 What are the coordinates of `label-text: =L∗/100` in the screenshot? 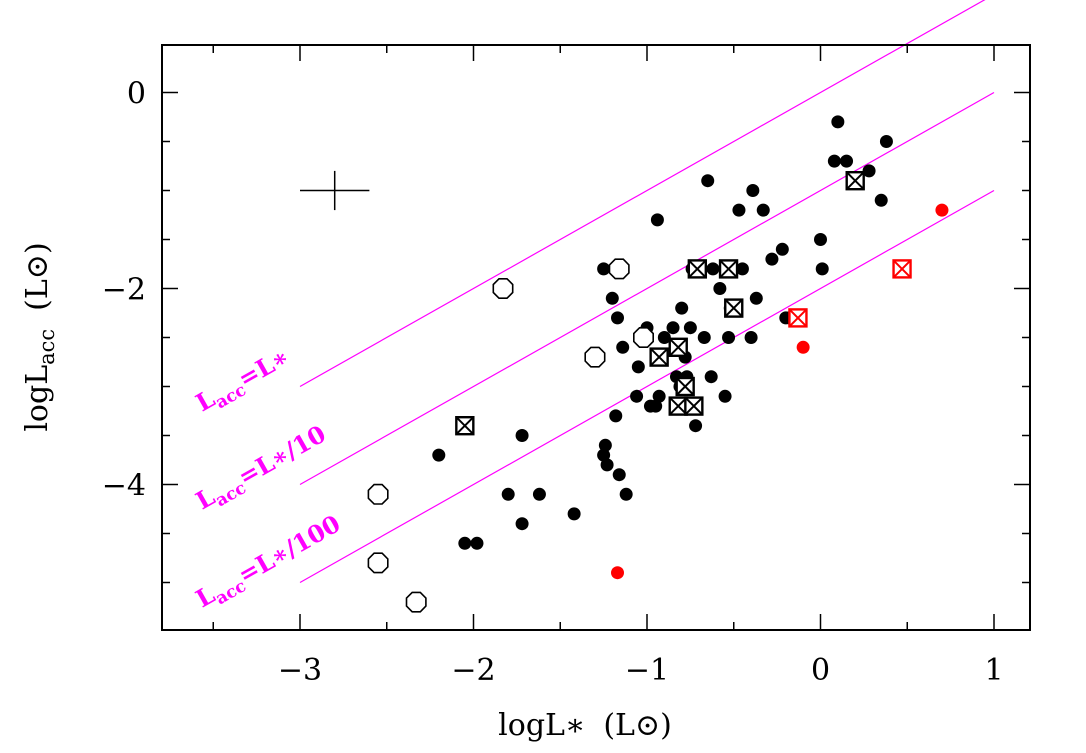 It's located at (289, 549).